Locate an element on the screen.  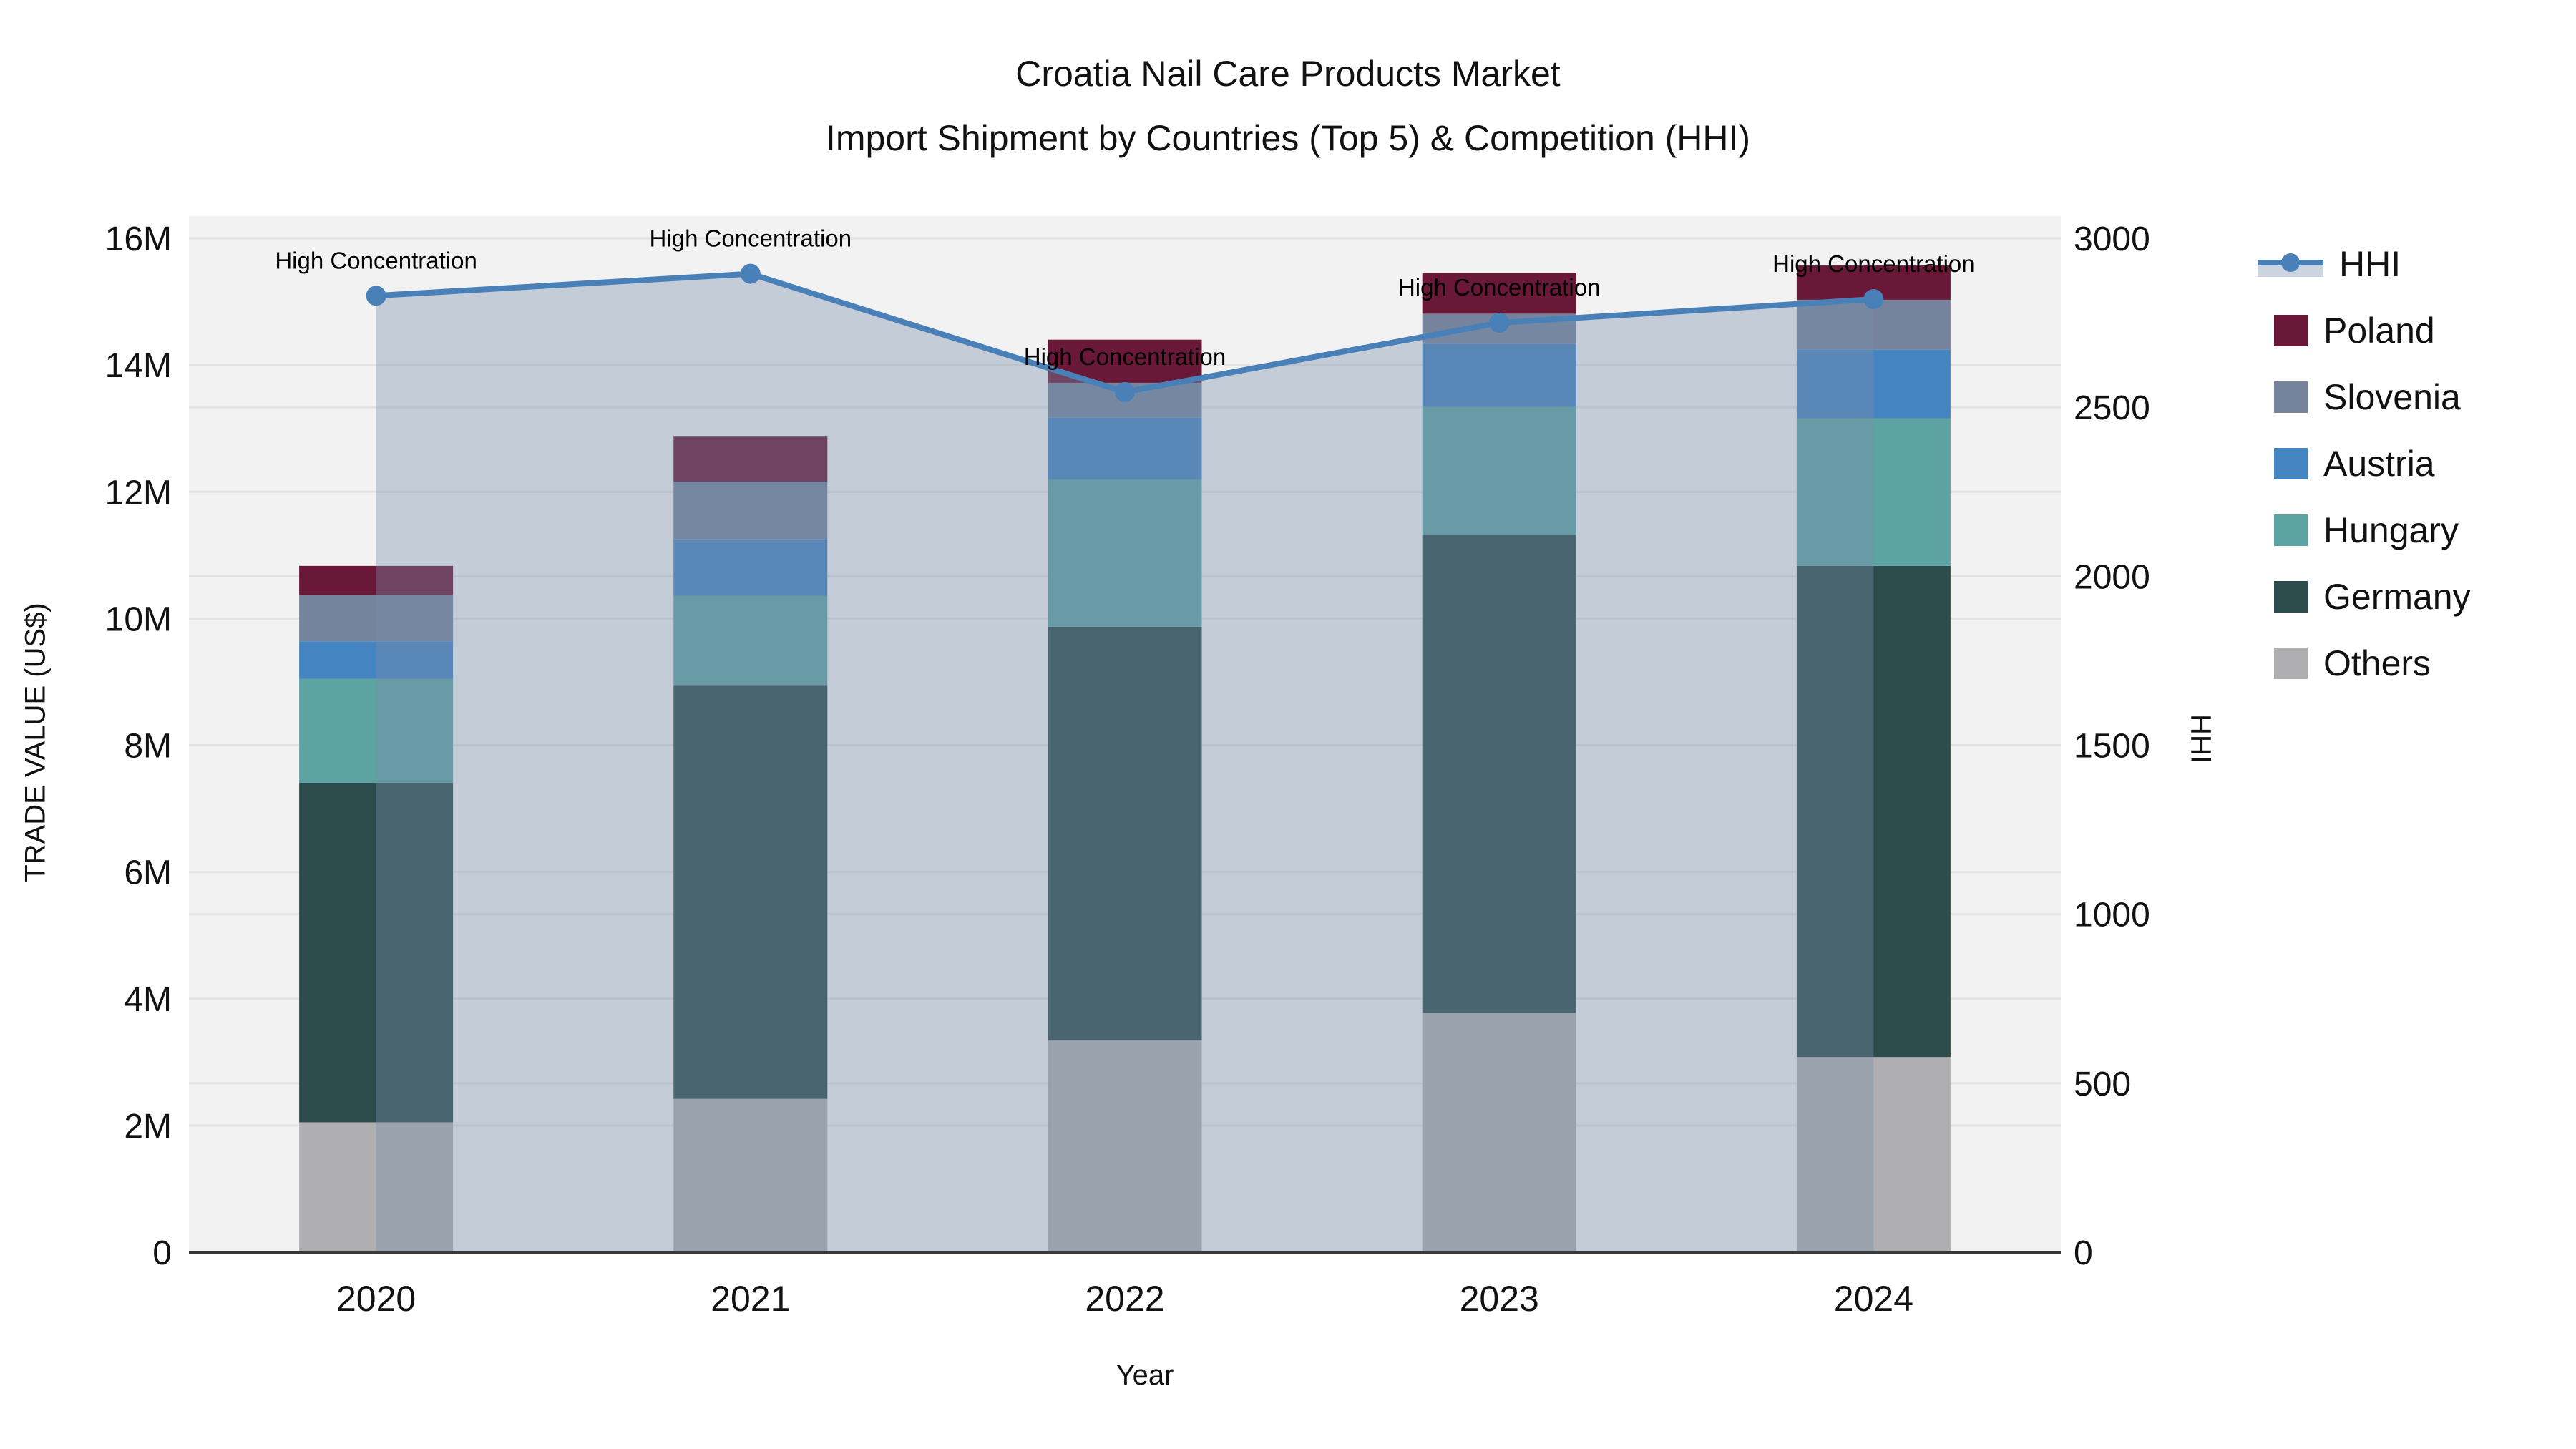
annotation-high-concentration-2023: High Concentration is located at coordinates (1499, 287).